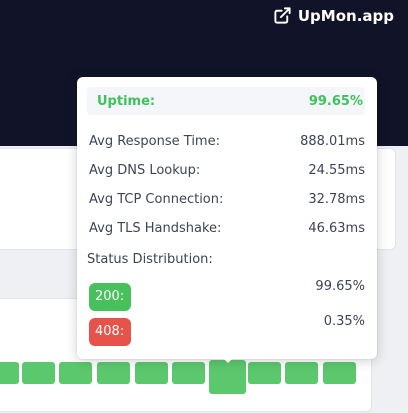 Image resolution: width=408 pixels, height=413 pixels. I want to click on status-percent: 0.35%, so click(344, 321).